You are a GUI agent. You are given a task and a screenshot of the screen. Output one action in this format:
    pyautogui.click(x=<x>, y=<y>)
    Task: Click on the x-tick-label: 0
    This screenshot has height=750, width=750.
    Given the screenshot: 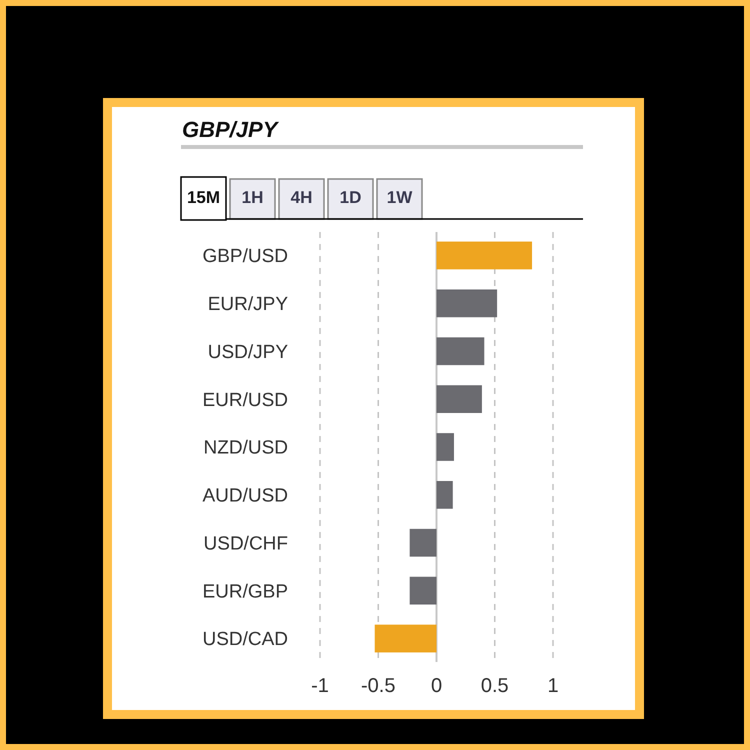 What is the action you would take?
    pyautogui.click(x=436, y=686)
    